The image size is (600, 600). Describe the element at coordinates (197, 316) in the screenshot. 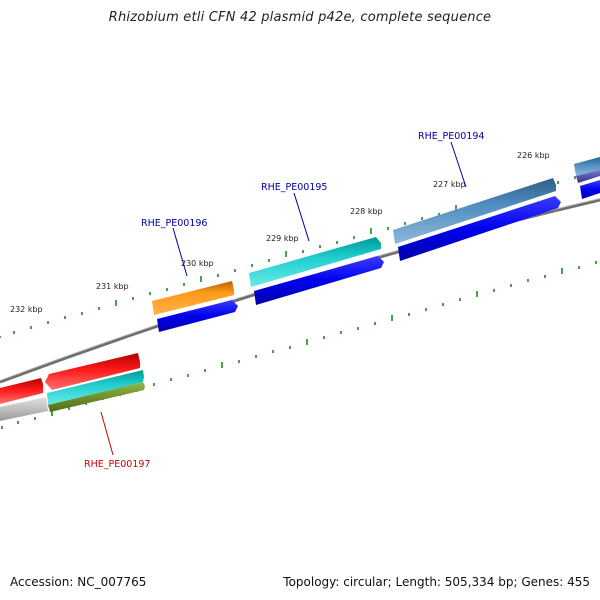

I see `cds-blue-230kbp` at that location.